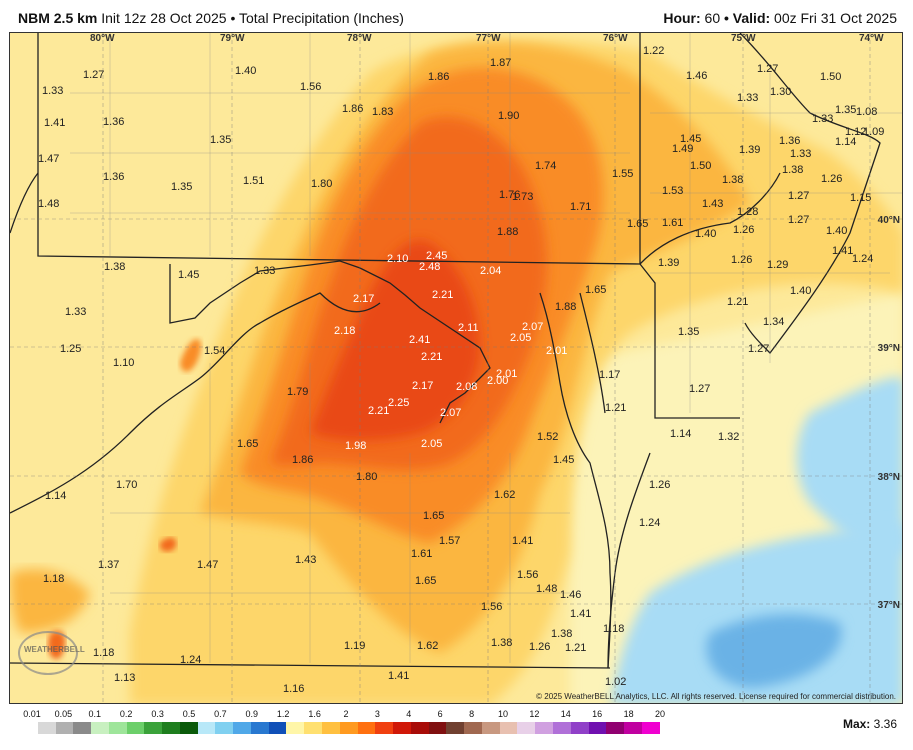  Describe the element at coordinates (654, 51) in the screenshot. I see `precip-value-label: 1.22` at that location.